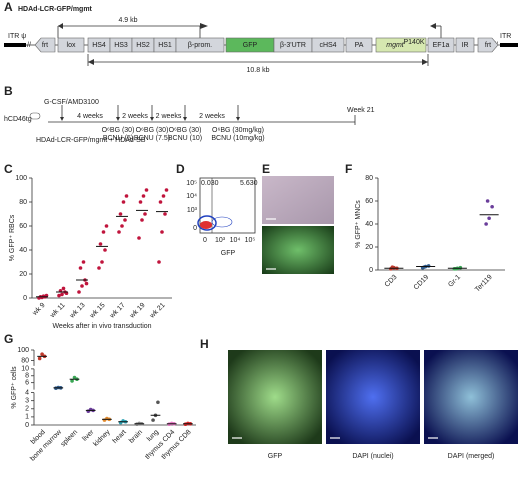 This screenshot has width=520, height=480. I want to click on x-tick-label: kidney, so click(102, 438).